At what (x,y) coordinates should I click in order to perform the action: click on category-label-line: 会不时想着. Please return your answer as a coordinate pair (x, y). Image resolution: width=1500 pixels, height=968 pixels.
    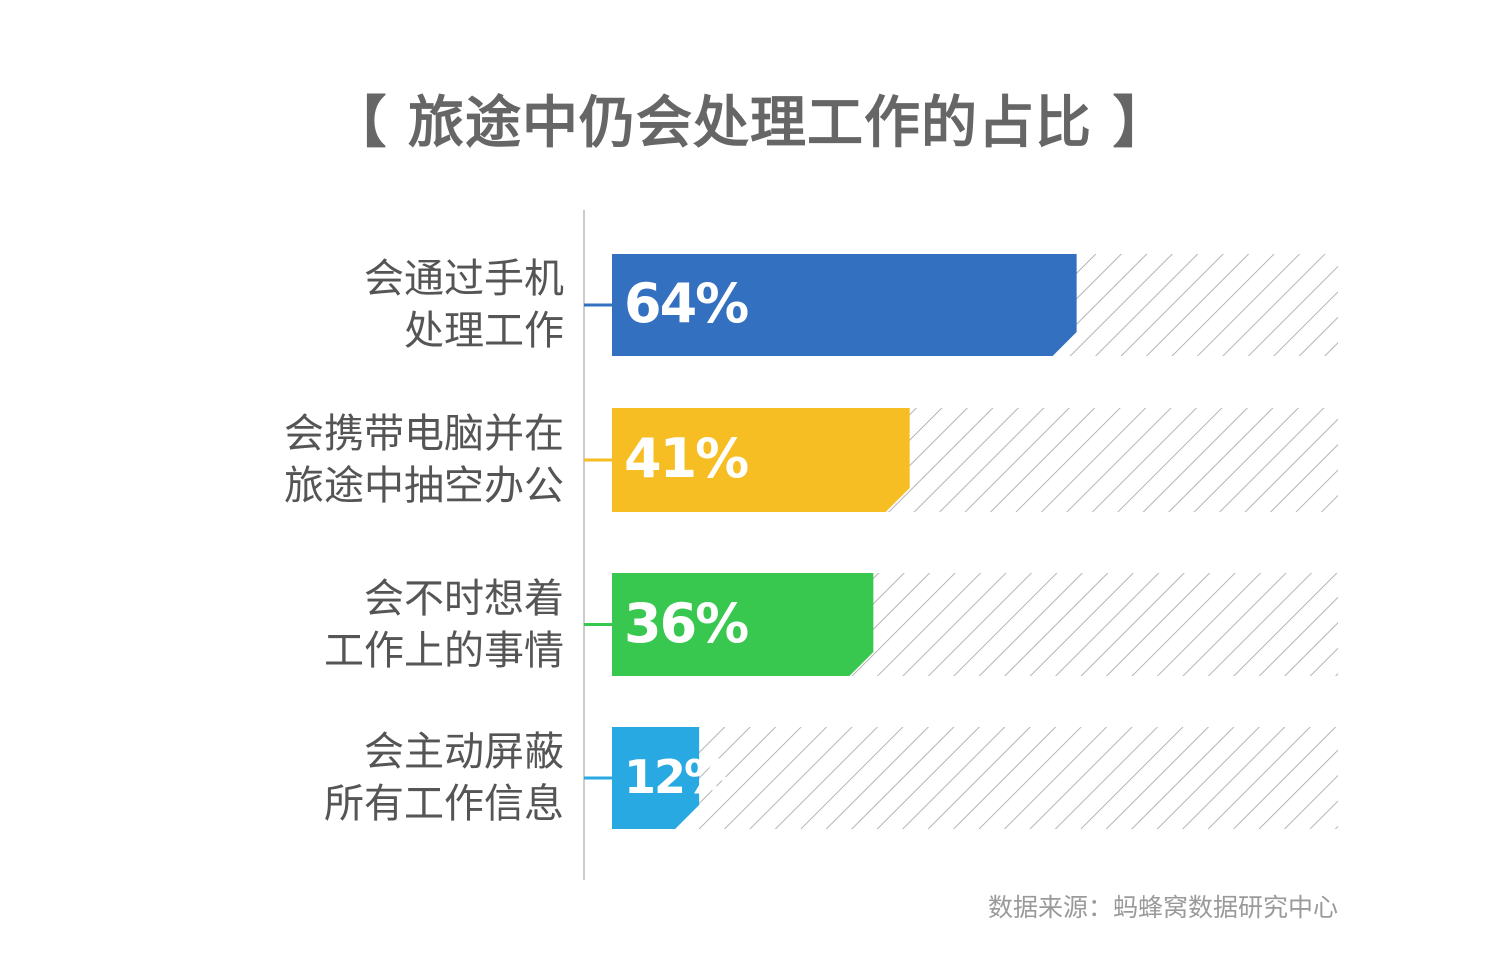
    Looking at the image, I should click on (464, 598).